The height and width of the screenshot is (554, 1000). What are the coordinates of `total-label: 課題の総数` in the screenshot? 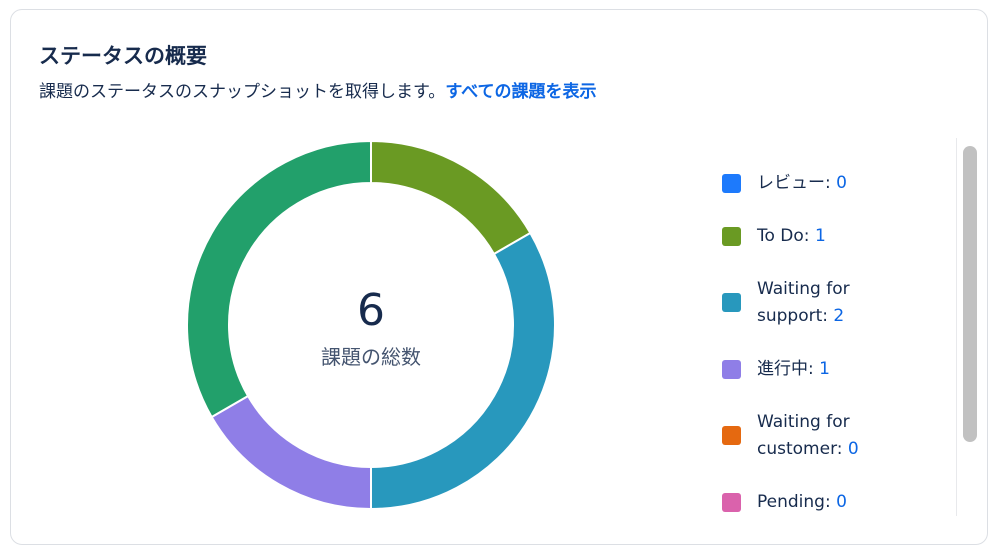 It's located at (371, 357).